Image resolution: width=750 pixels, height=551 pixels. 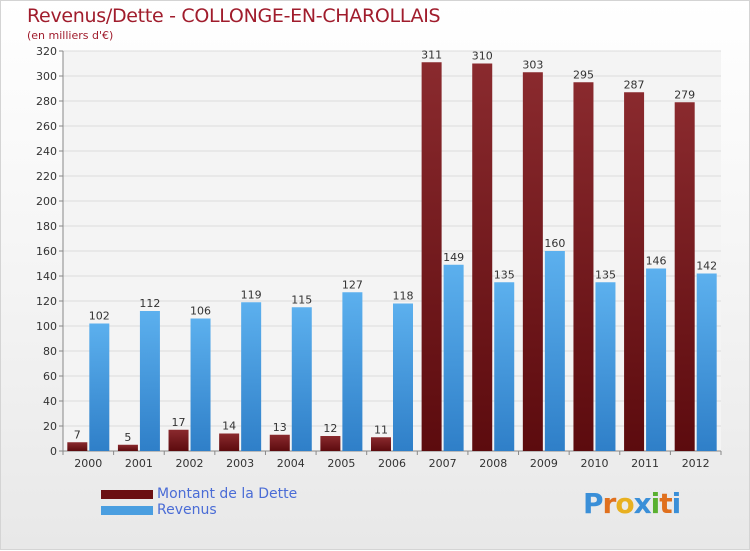 What do you see at coordinates (392, 463) in the screenshot?
I see `x-tick-label: 2006` at bounding box center [392, 463].